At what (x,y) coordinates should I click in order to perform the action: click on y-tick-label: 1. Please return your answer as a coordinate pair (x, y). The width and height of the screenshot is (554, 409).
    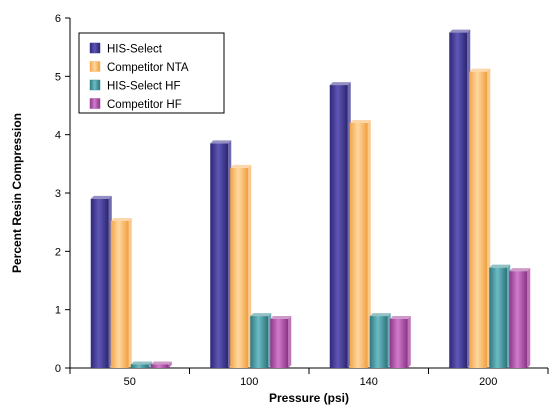
    Looking at the image, I should click on (58, 311).